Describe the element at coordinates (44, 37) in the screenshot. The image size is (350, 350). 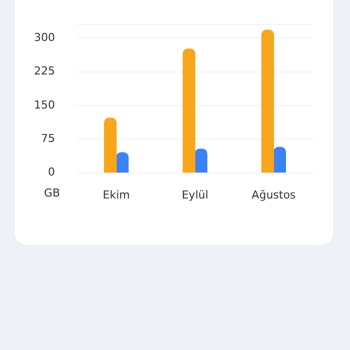
I see `y-tick-label: 300` at that location.